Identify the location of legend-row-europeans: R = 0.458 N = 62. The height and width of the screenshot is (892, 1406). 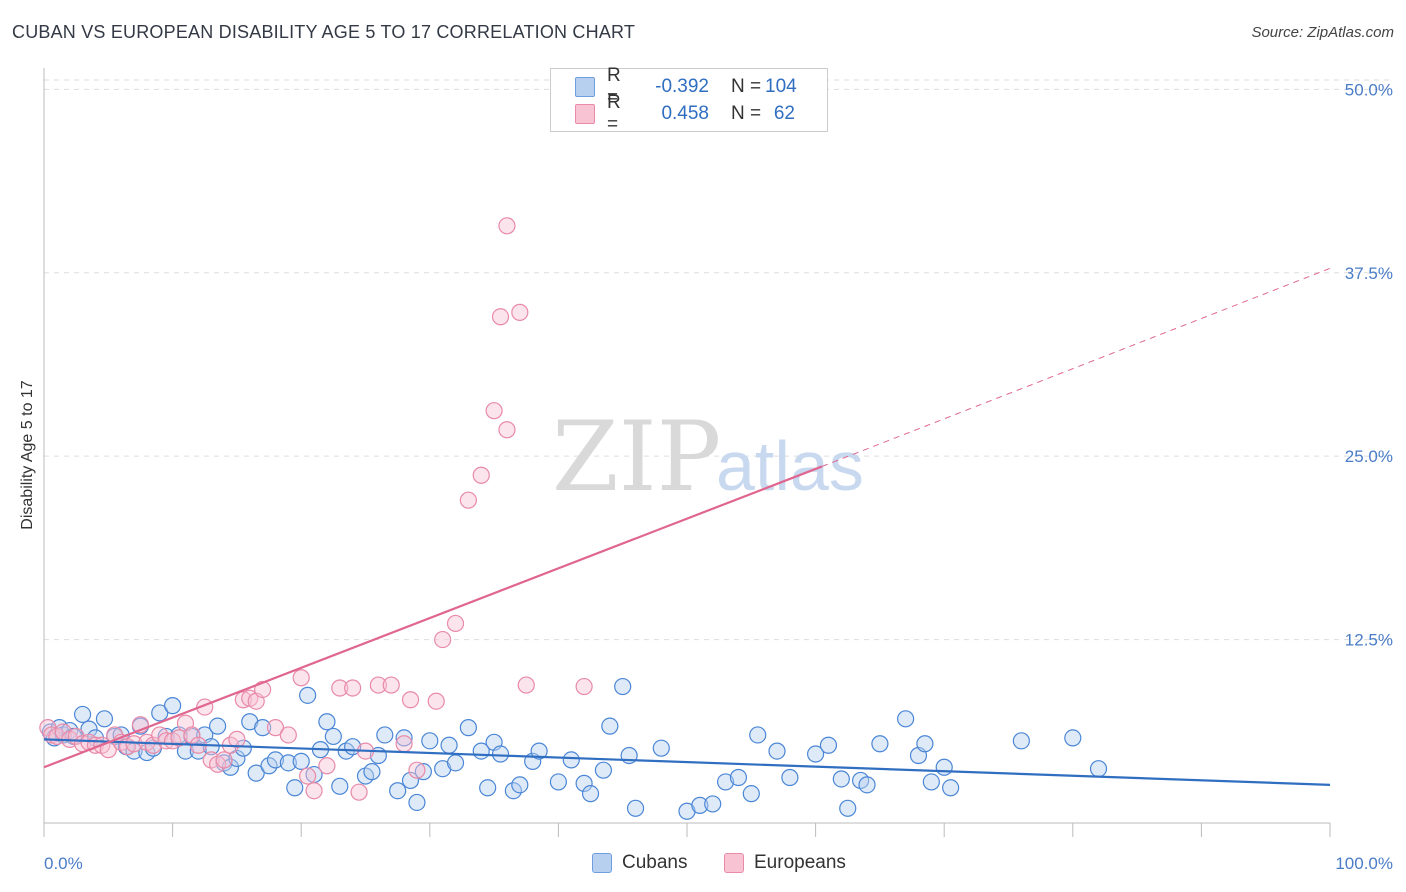
(685, 113).